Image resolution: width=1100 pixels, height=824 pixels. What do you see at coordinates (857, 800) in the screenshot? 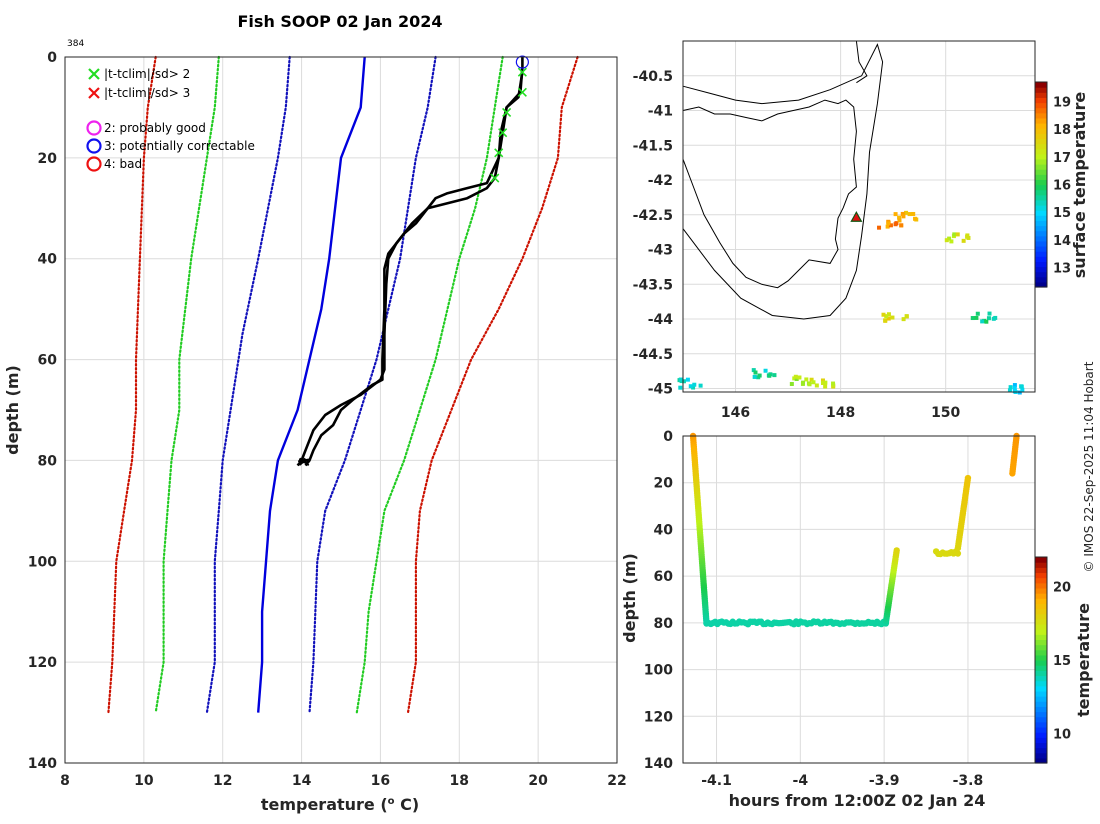
I see `time-depth-xlabel: hours from 12:00Z 02 Jan 24` at bounding box center [857, 800].